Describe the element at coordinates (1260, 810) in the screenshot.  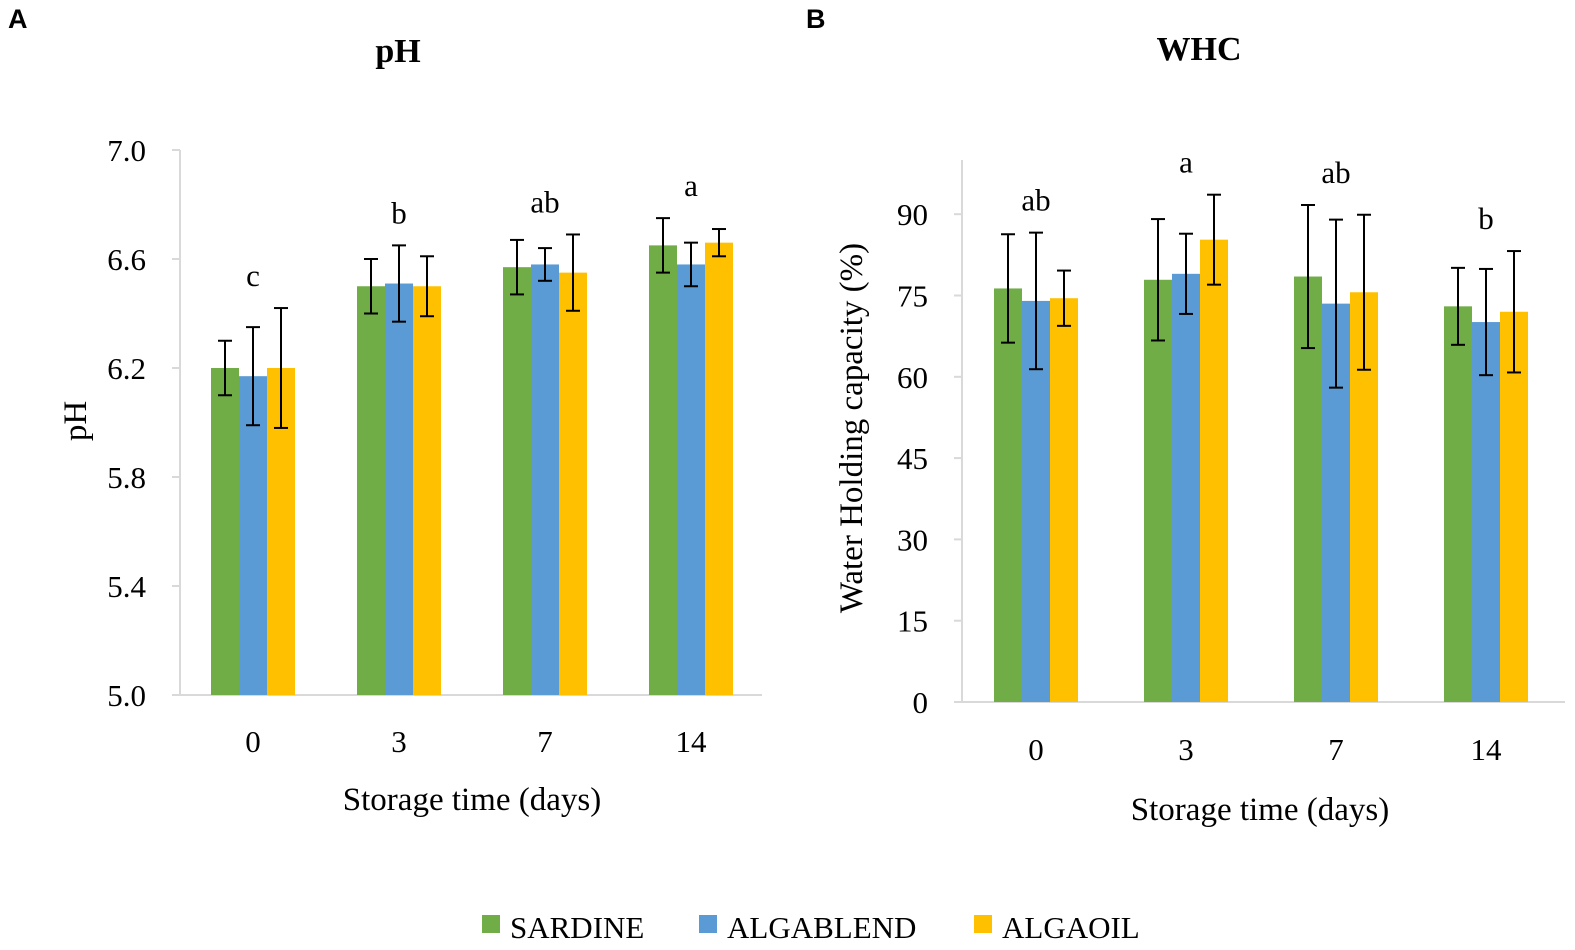
I see `x-axis-label-whc: Storage time (days)` at that location.